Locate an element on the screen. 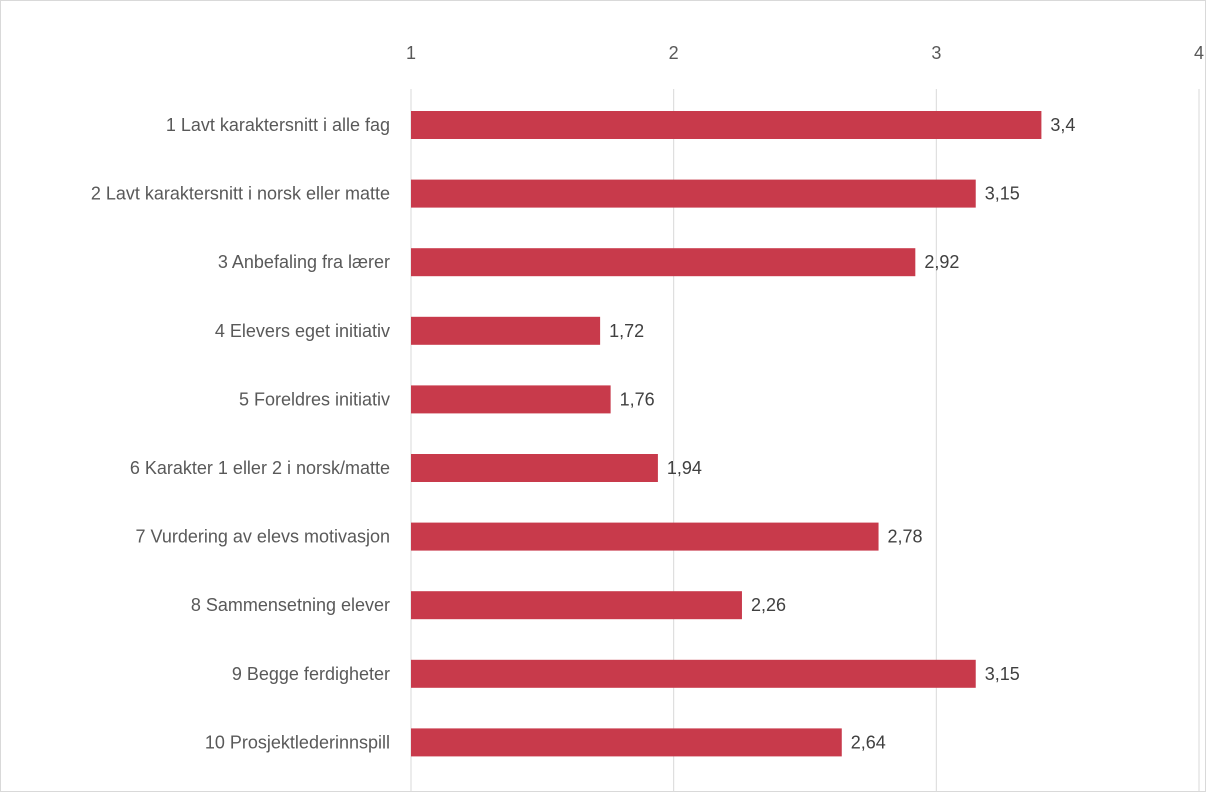 This screenshot has height=793, width=1206. category-label: 4 Elevers eget initiativ is located at coordinates (302, 331).